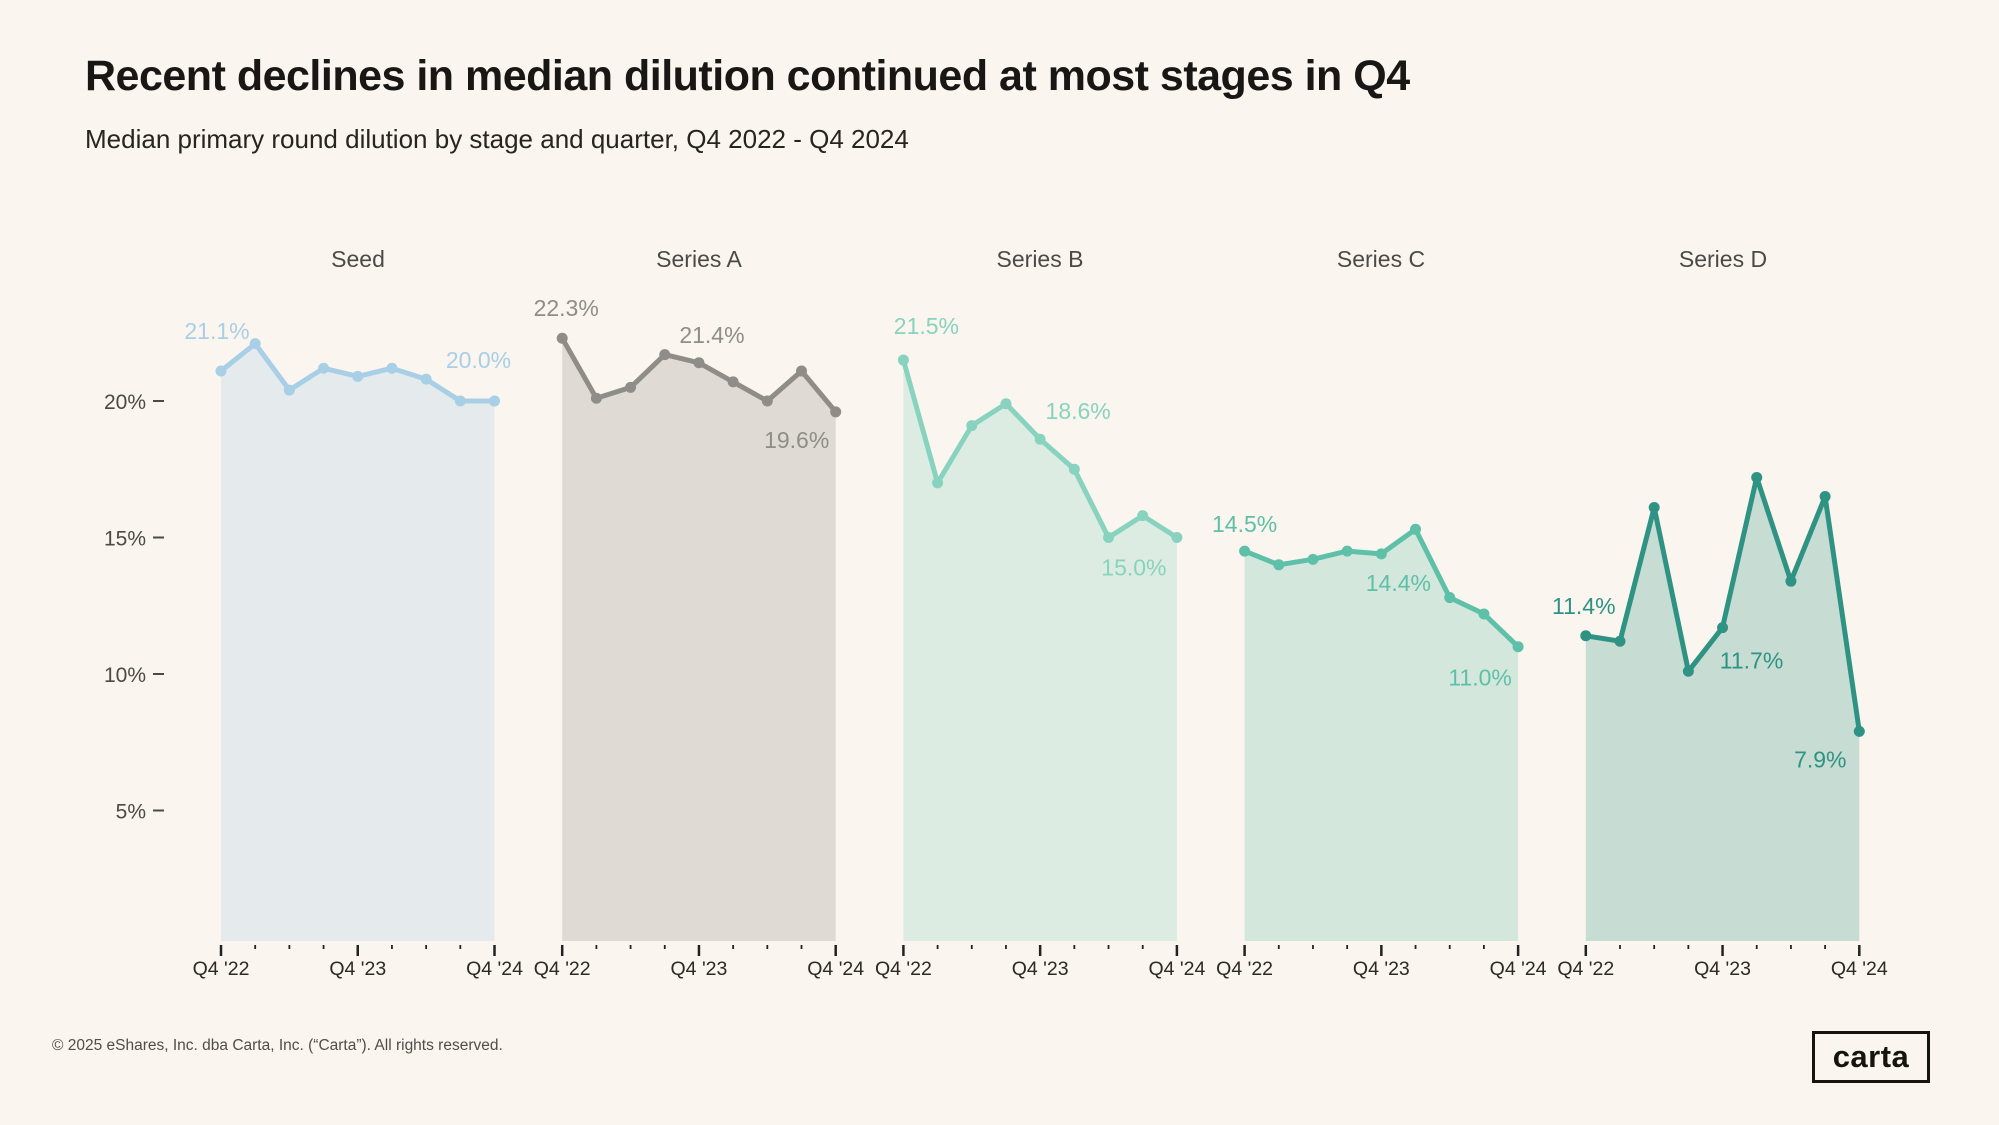 This screenshot has width=1999, height=1125. Describe the element at coordinates (324, 368) in the screenshot. I see `point-seed-q3` at that location.